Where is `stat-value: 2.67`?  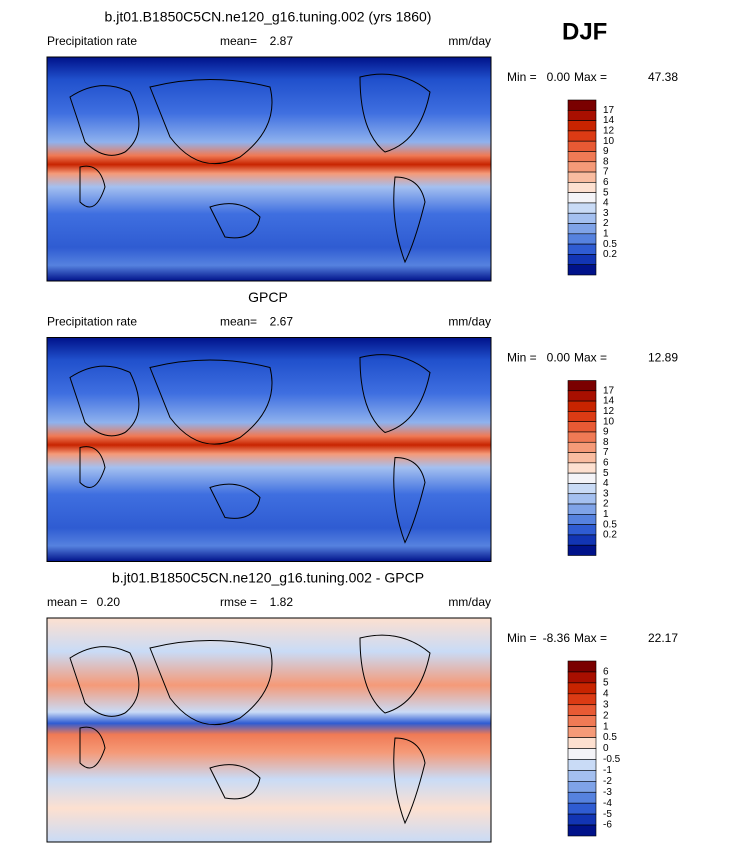
stat-value: 2.67 is located at coordinates (282, 322).